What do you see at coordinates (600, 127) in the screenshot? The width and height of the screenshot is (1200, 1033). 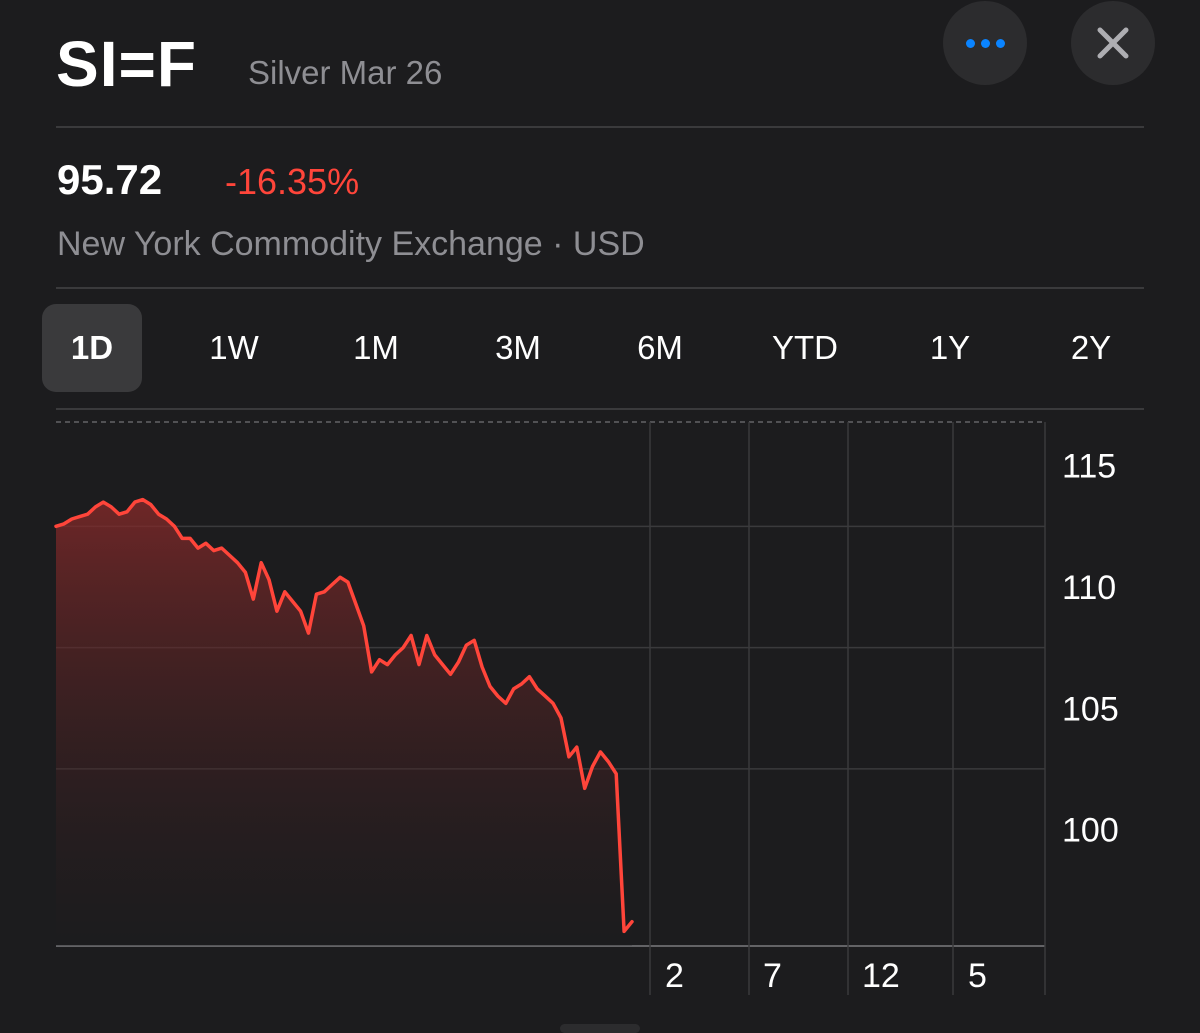 I see `header-divider` at bounding box center [600, 127].